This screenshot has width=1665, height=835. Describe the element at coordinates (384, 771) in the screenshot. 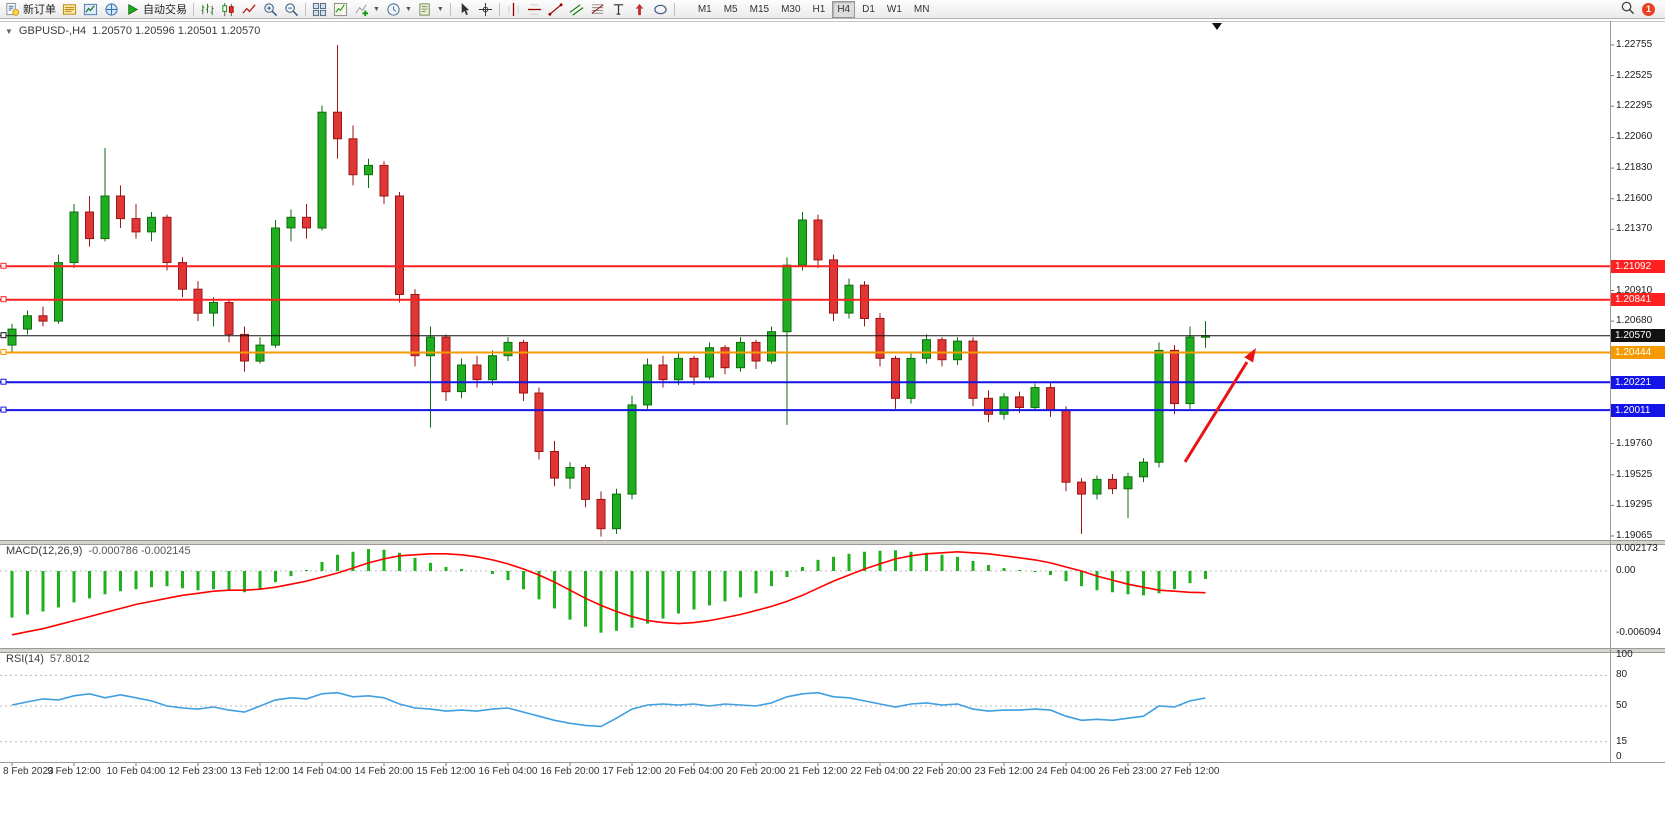

I see `time-axis-label: 14 Feb 20:00` at that location.